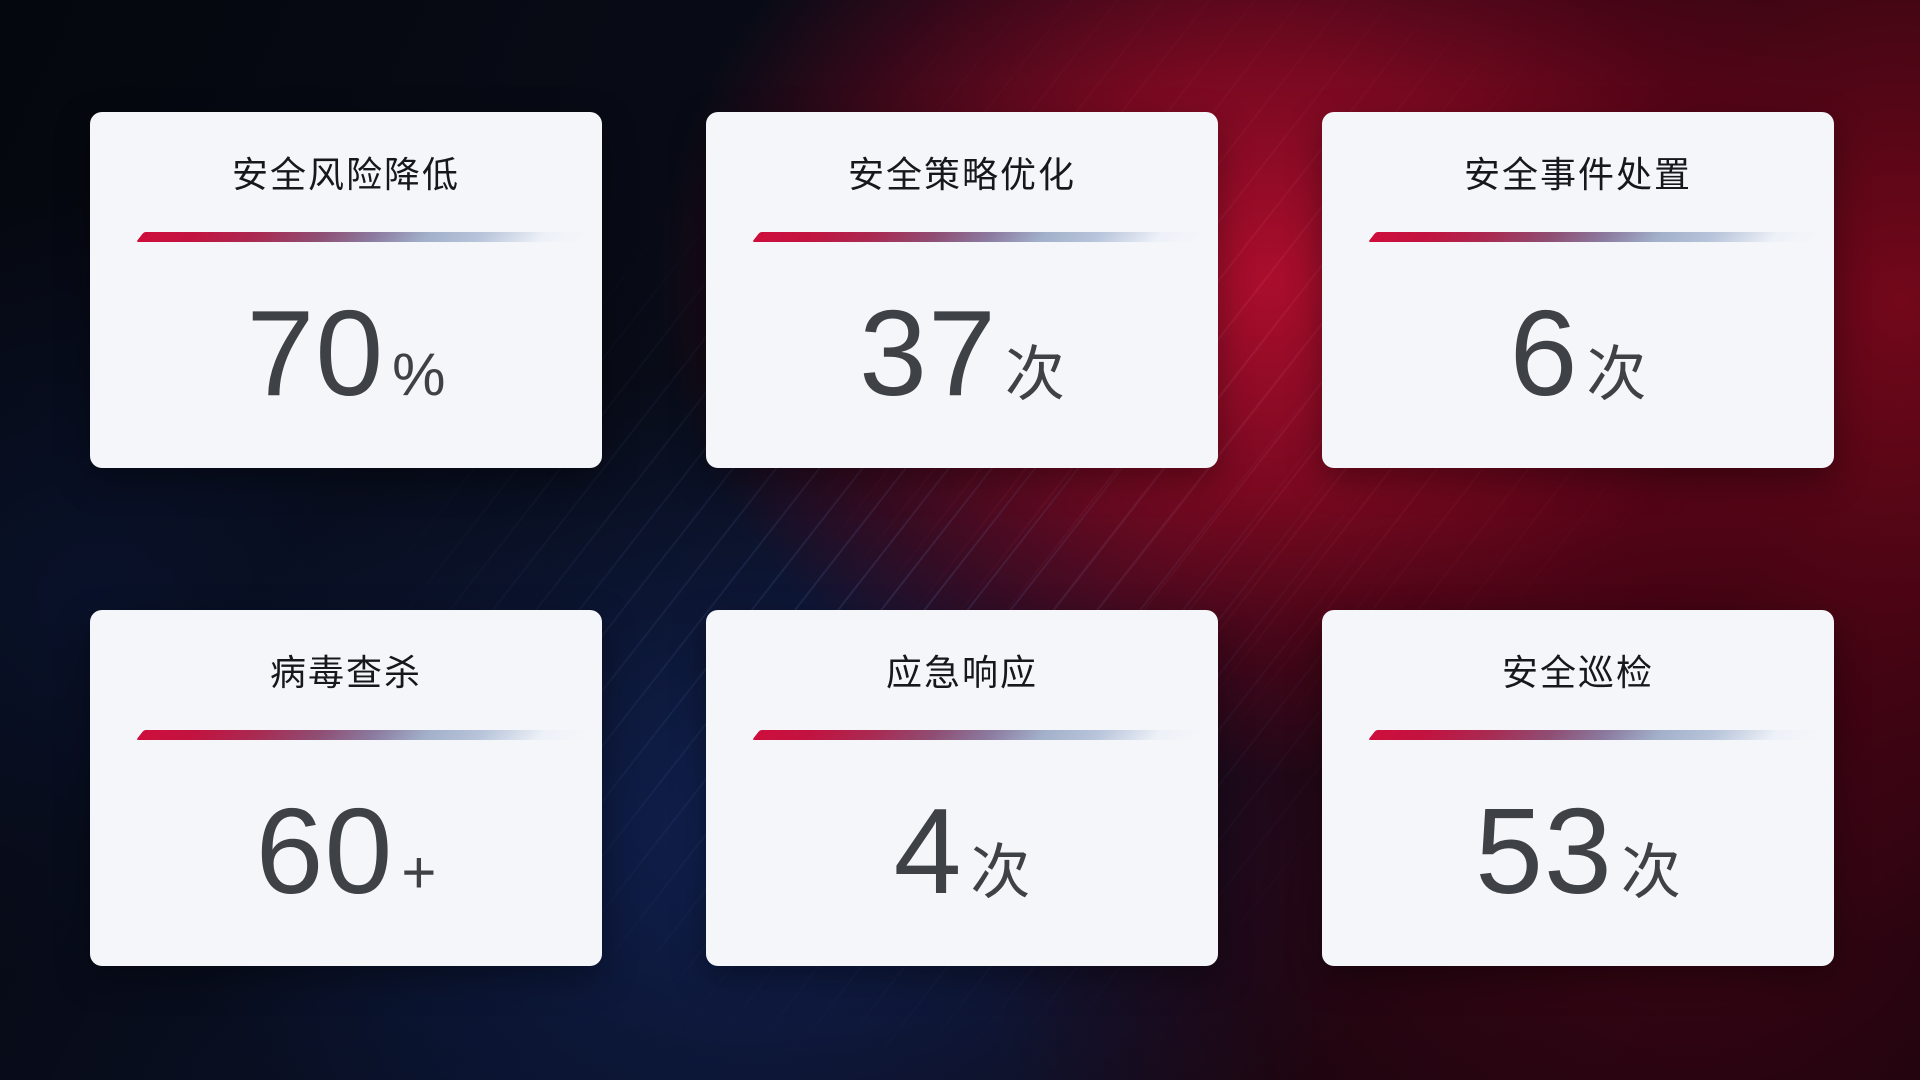  I want to click on stat-value-row: 70 %, so click(345, 353).